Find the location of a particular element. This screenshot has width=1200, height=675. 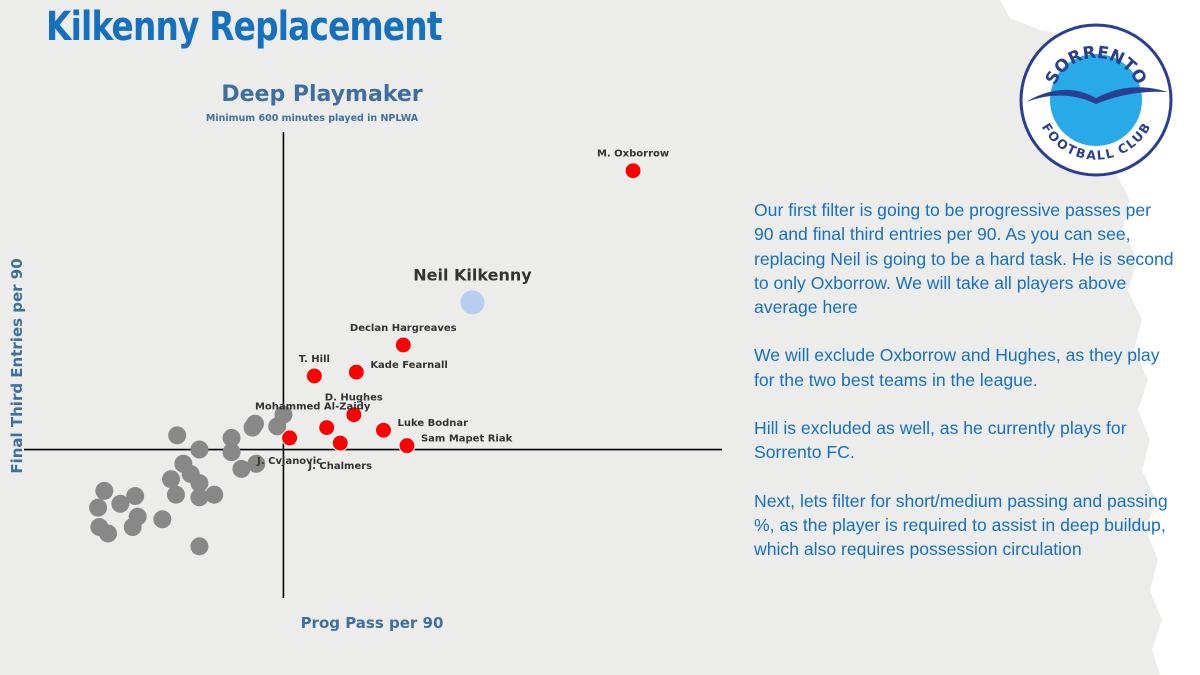

label-declan-hargreaves: Declan Hargreaves is located at coordinates (403, 328).